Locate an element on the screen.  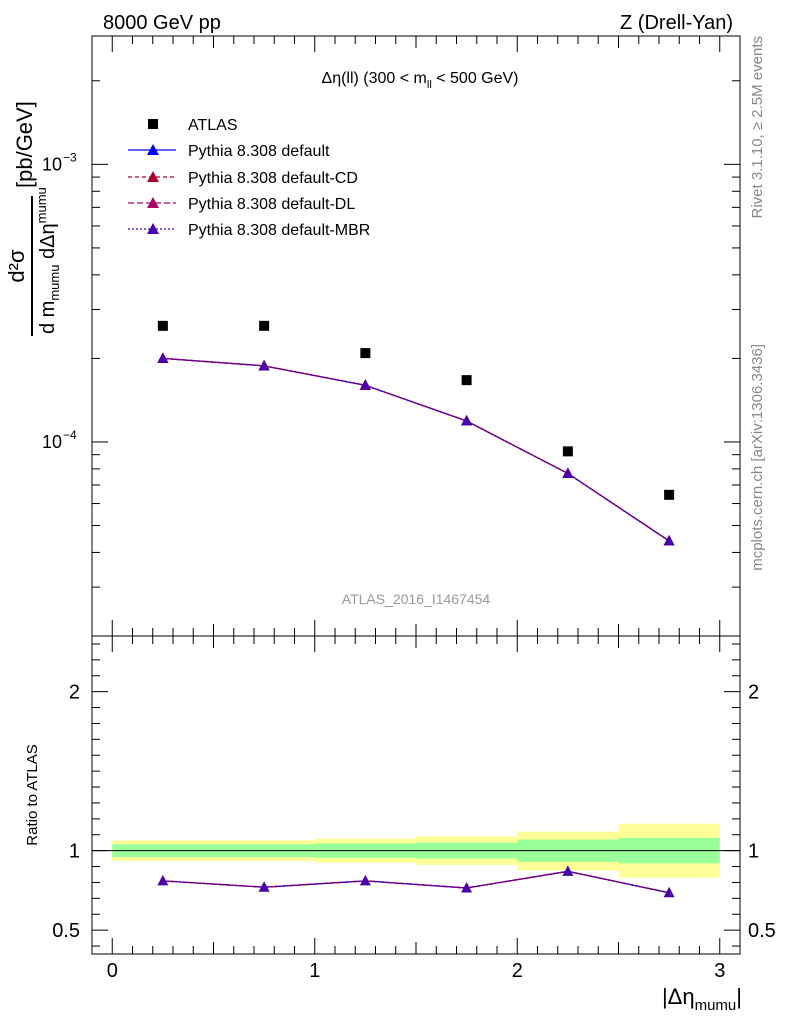
ratio-line-cd is located at coordinates (416, 882).